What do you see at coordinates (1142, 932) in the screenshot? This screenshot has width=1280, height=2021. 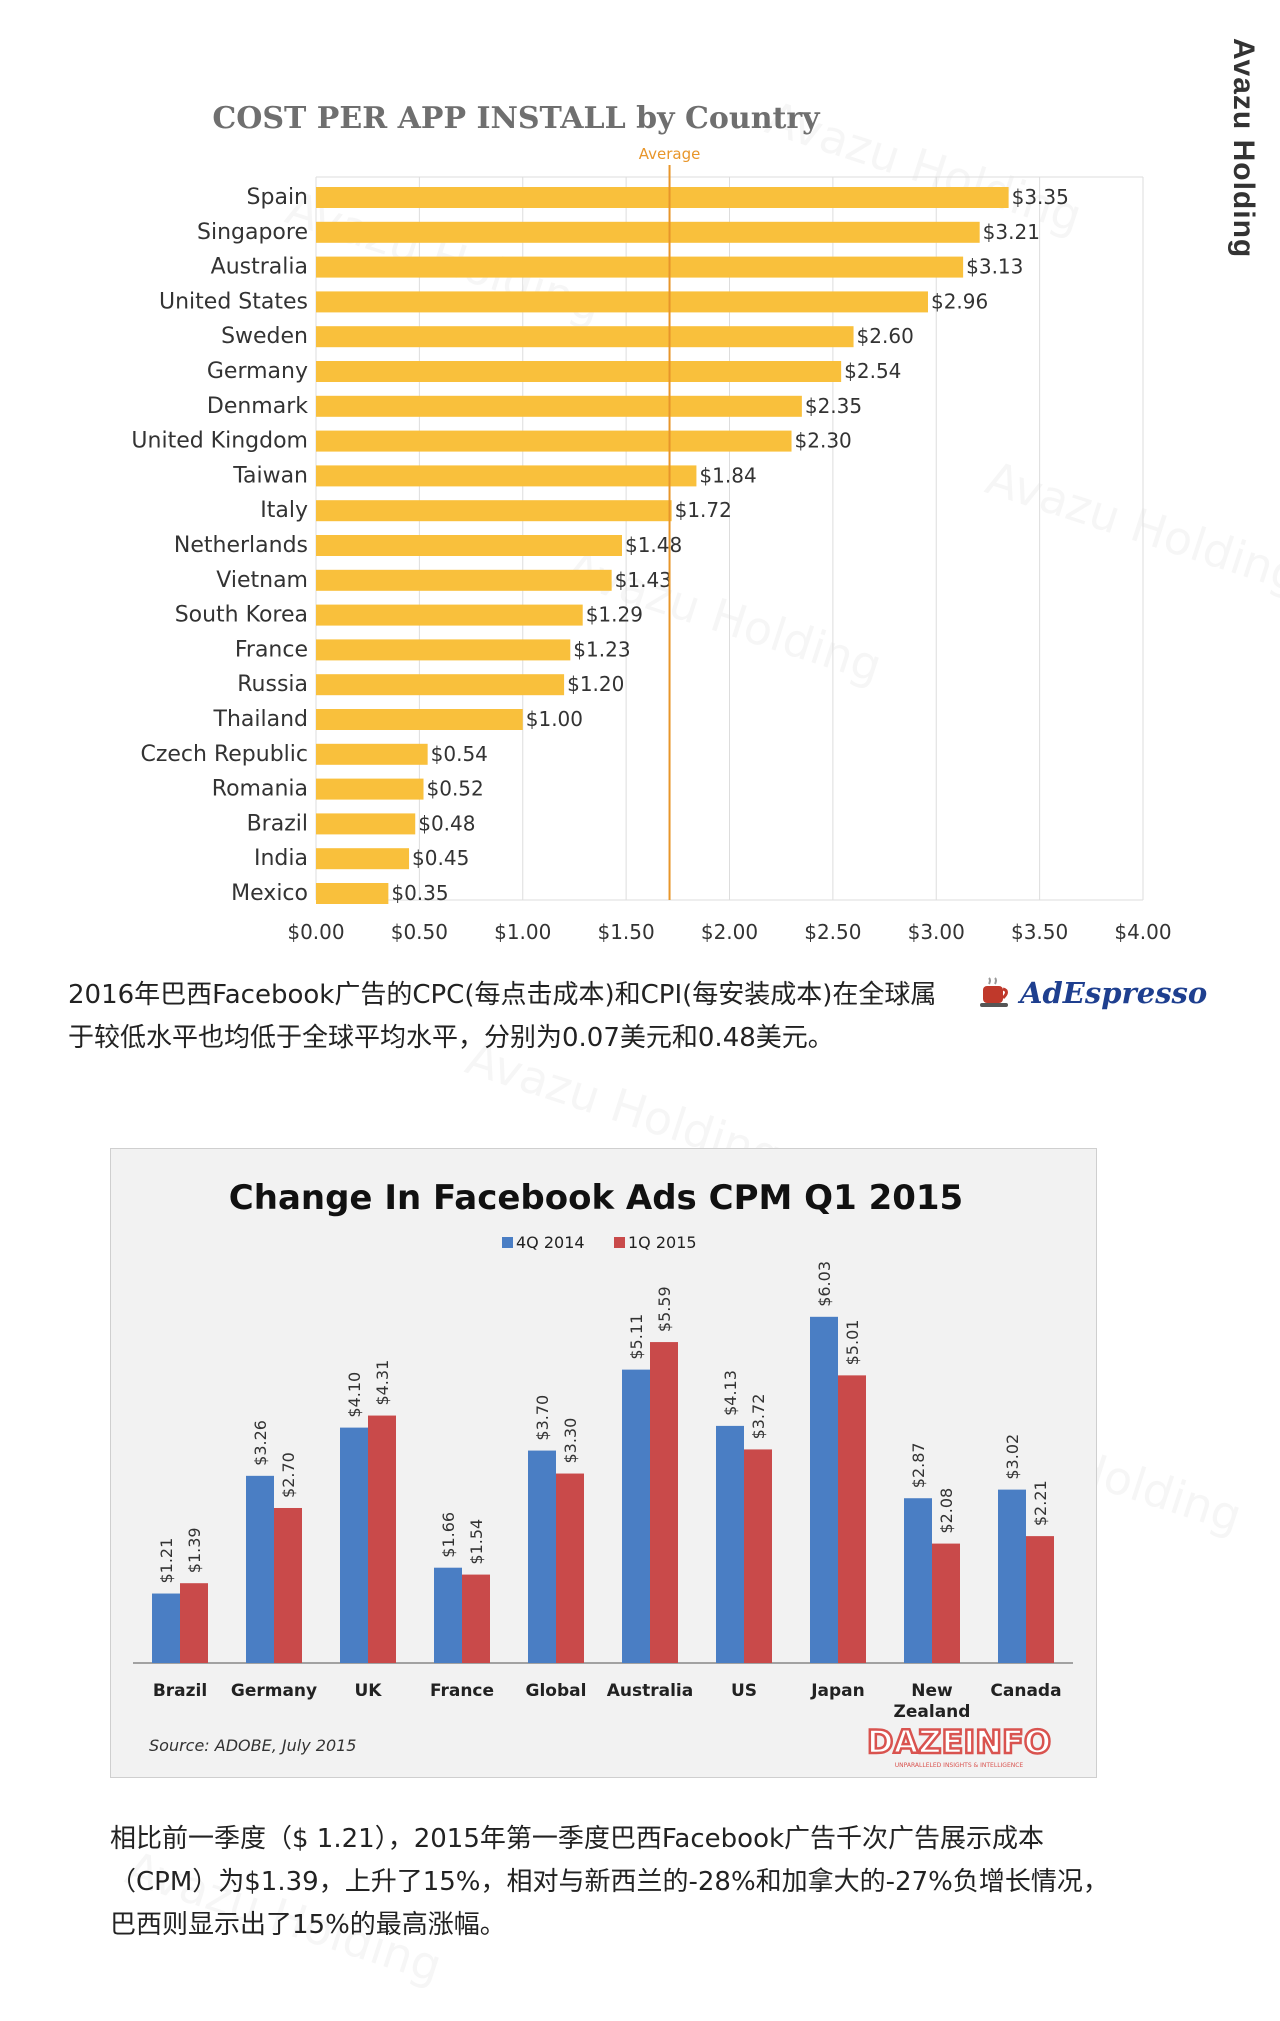 I see `x-tick-label: $4.00` at bounding box center [1142, 932].